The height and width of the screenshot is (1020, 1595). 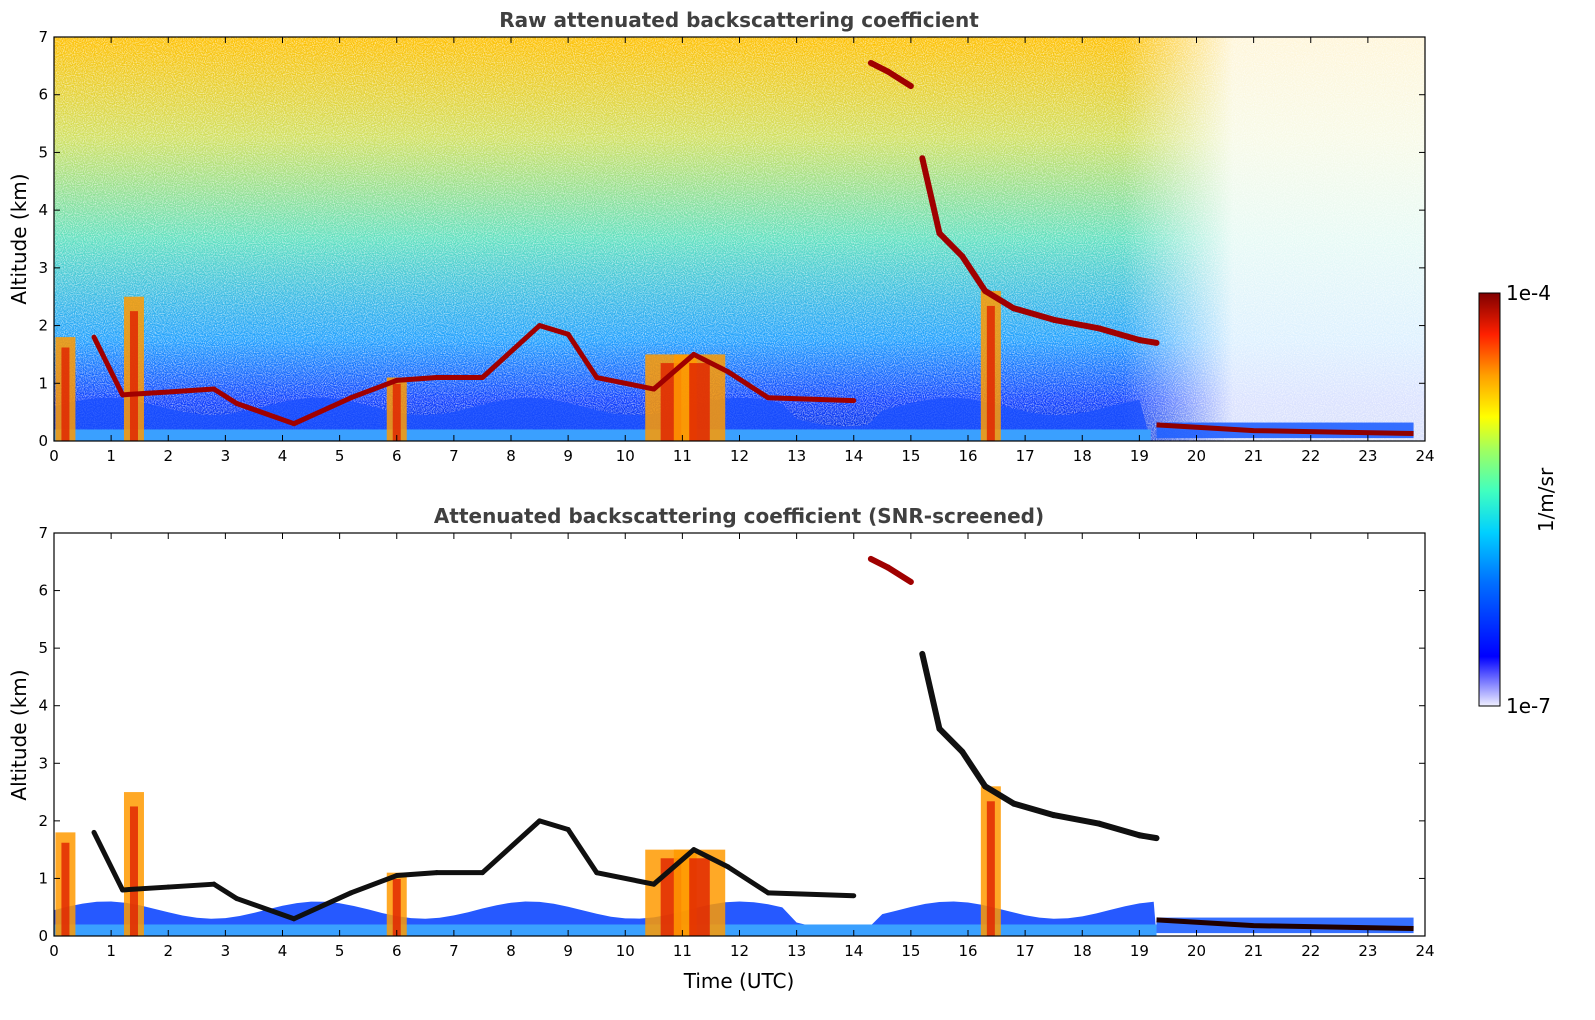 I want to click on x-tick-label: 14, so click(x=853, y=951).